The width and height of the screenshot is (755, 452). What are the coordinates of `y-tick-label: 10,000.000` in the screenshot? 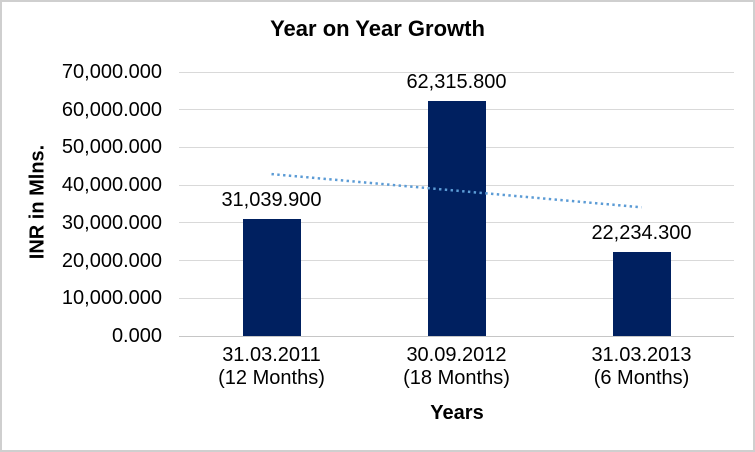 It's located at (111, 298).